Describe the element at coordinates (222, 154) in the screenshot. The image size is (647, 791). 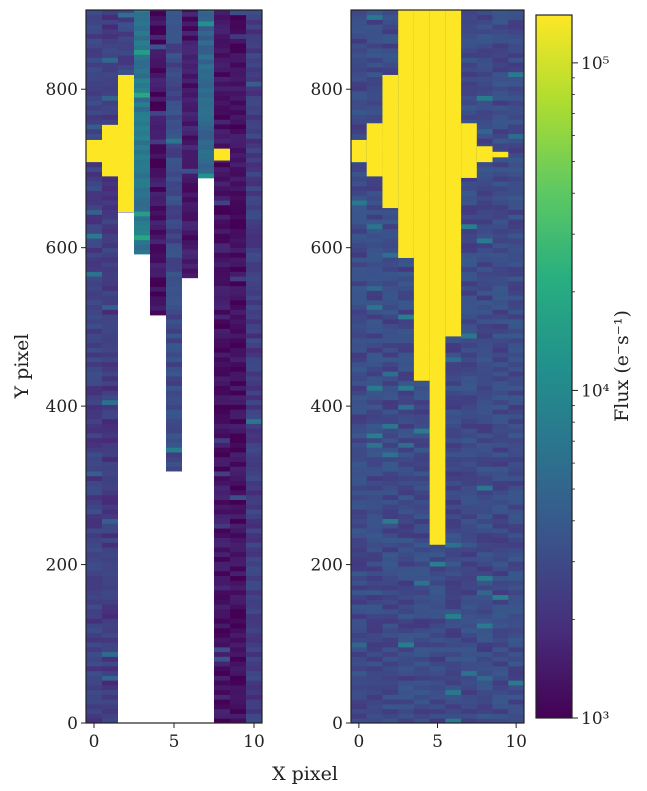
I see `left-saturated-region` at that location.